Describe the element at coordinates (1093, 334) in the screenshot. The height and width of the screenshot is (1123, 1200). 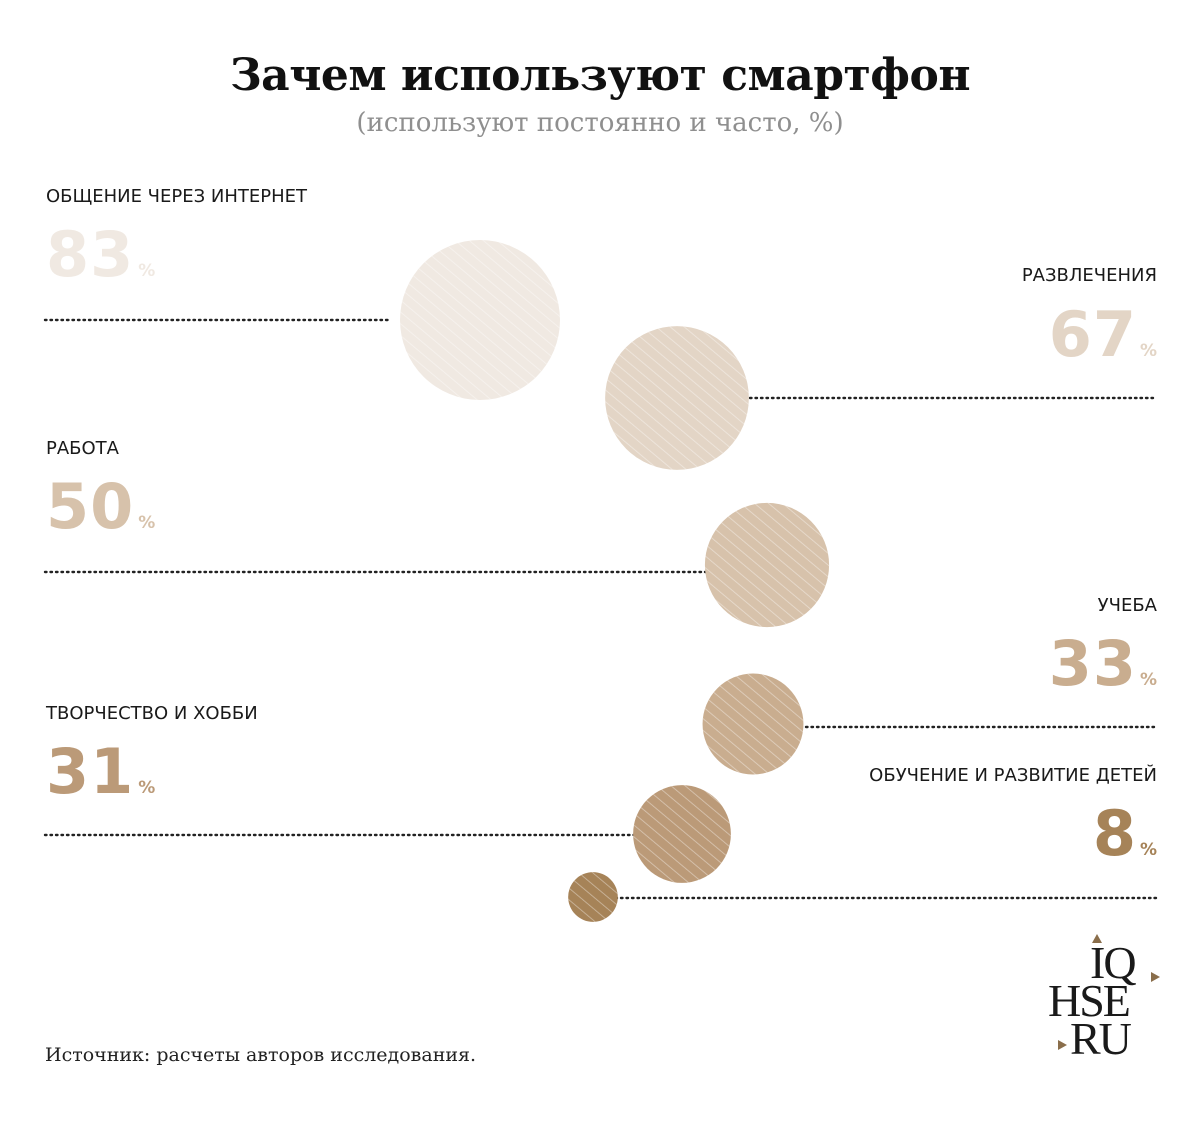
I see `value-label: 67` at that location.